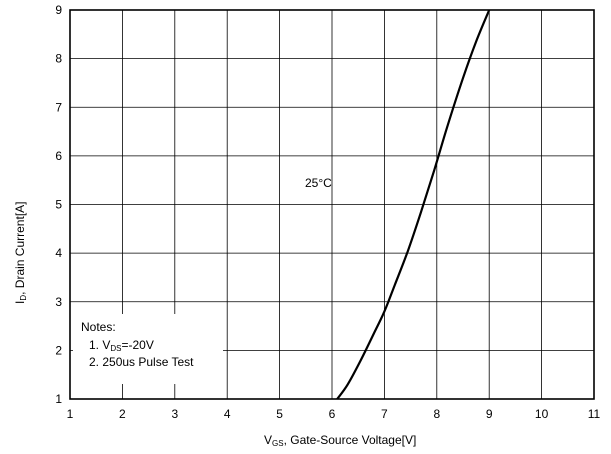 Image resolution: width=611 pixels, height=454 pixels. I want to click on y-axis-label-rest: , Drain Current[A], so click(20, 248).